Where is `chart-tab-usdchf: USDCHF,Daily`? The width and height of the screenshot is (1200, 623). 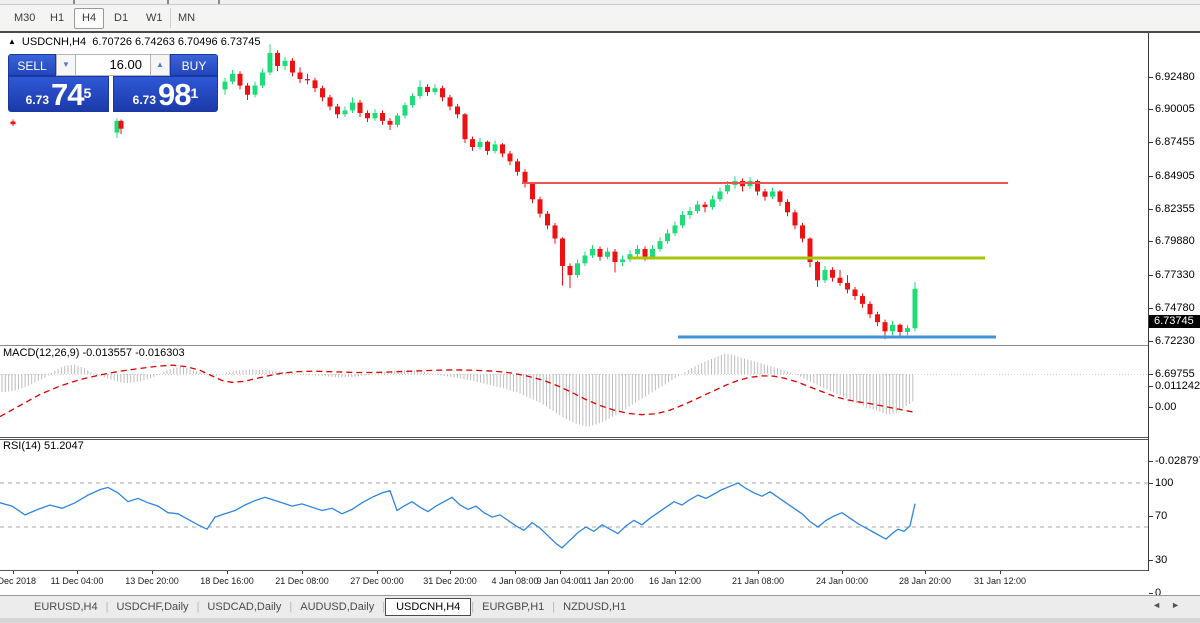 chart-tab-usdchf: USDCHF,Daily is located at coordinates (152, 607).